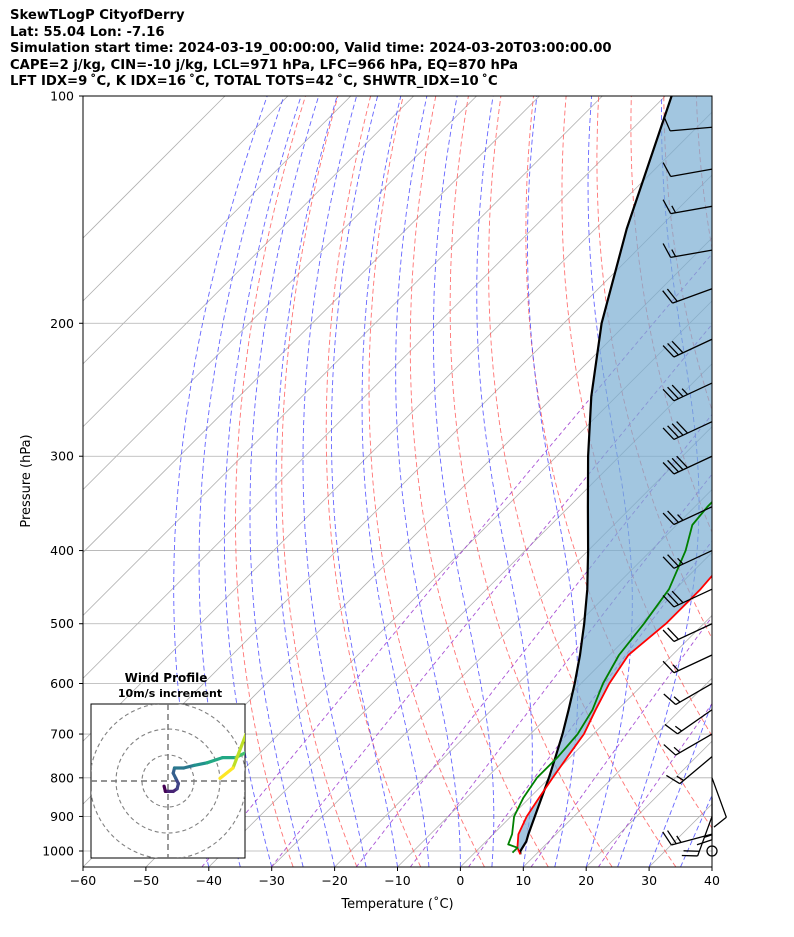  I want to click on x-tick-label: 30, so click(649, 880).